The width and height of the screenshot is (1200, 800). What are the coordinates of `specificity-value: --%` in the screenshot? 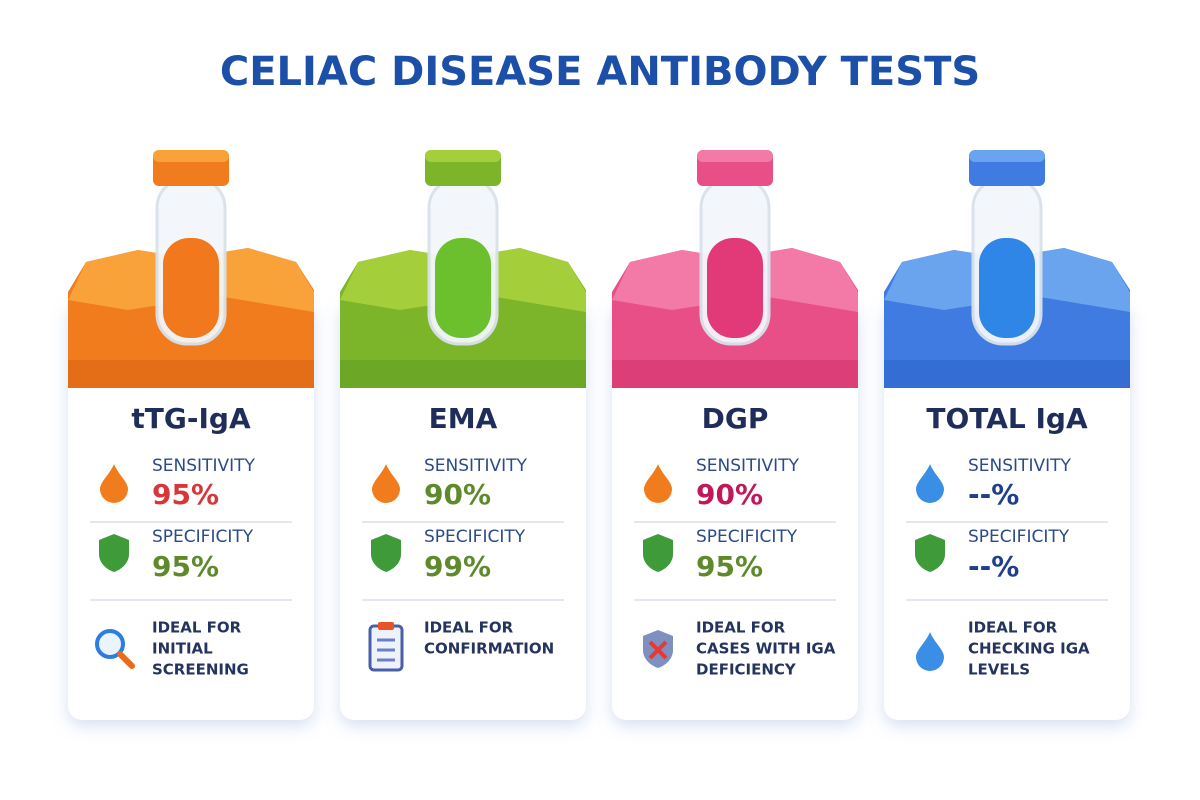 It's located at (993, 566).